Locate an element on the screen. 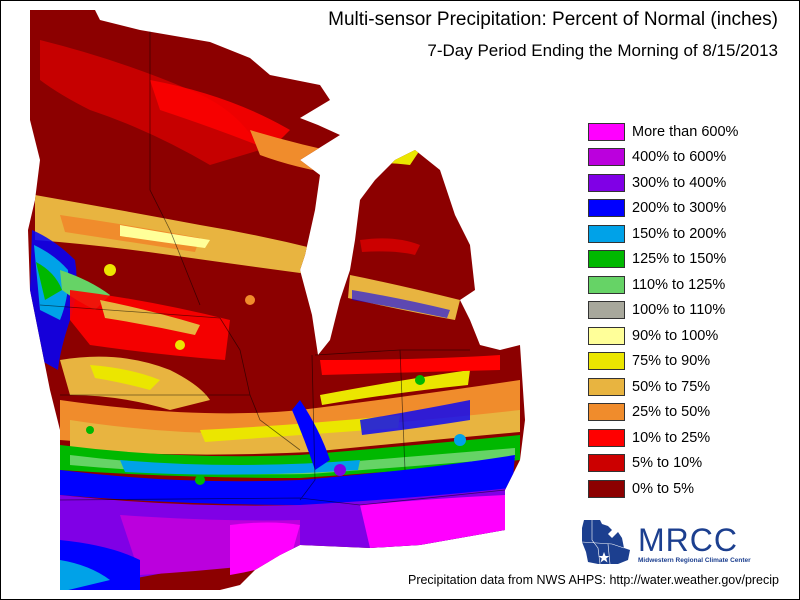 The width and height of the screenshot is (800, 600). legend-label: 0% to 5% is located at coordinates (663, 488).